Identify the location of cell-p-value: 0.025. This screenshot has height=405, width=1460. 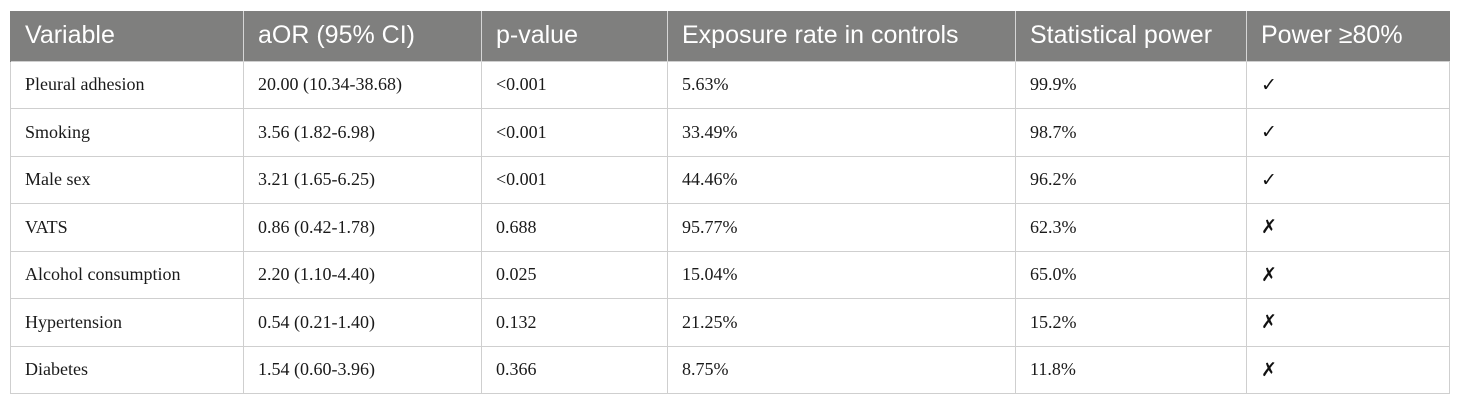
(574, 274).